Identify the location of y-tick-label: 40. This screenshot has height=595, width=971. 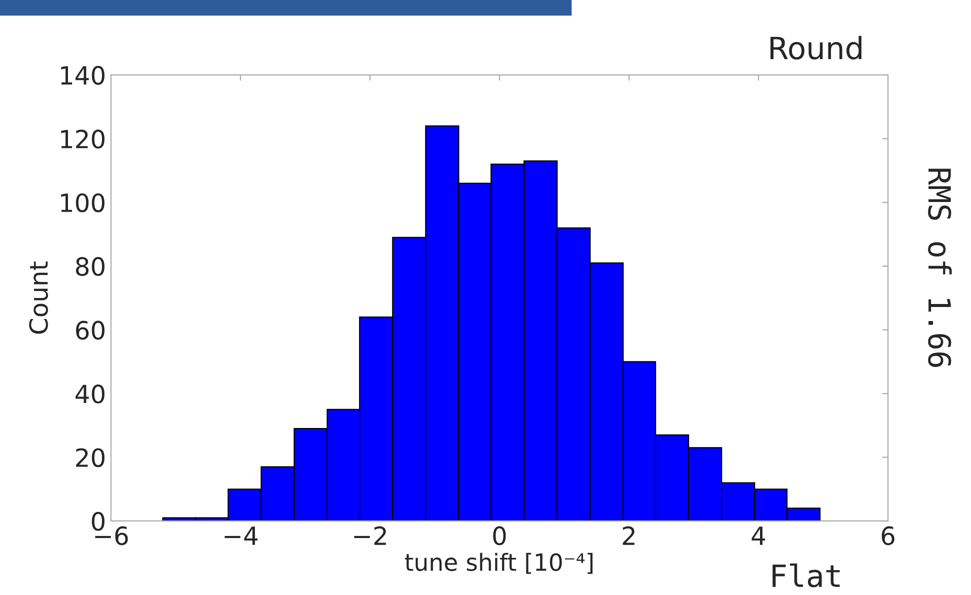
(90, 394).